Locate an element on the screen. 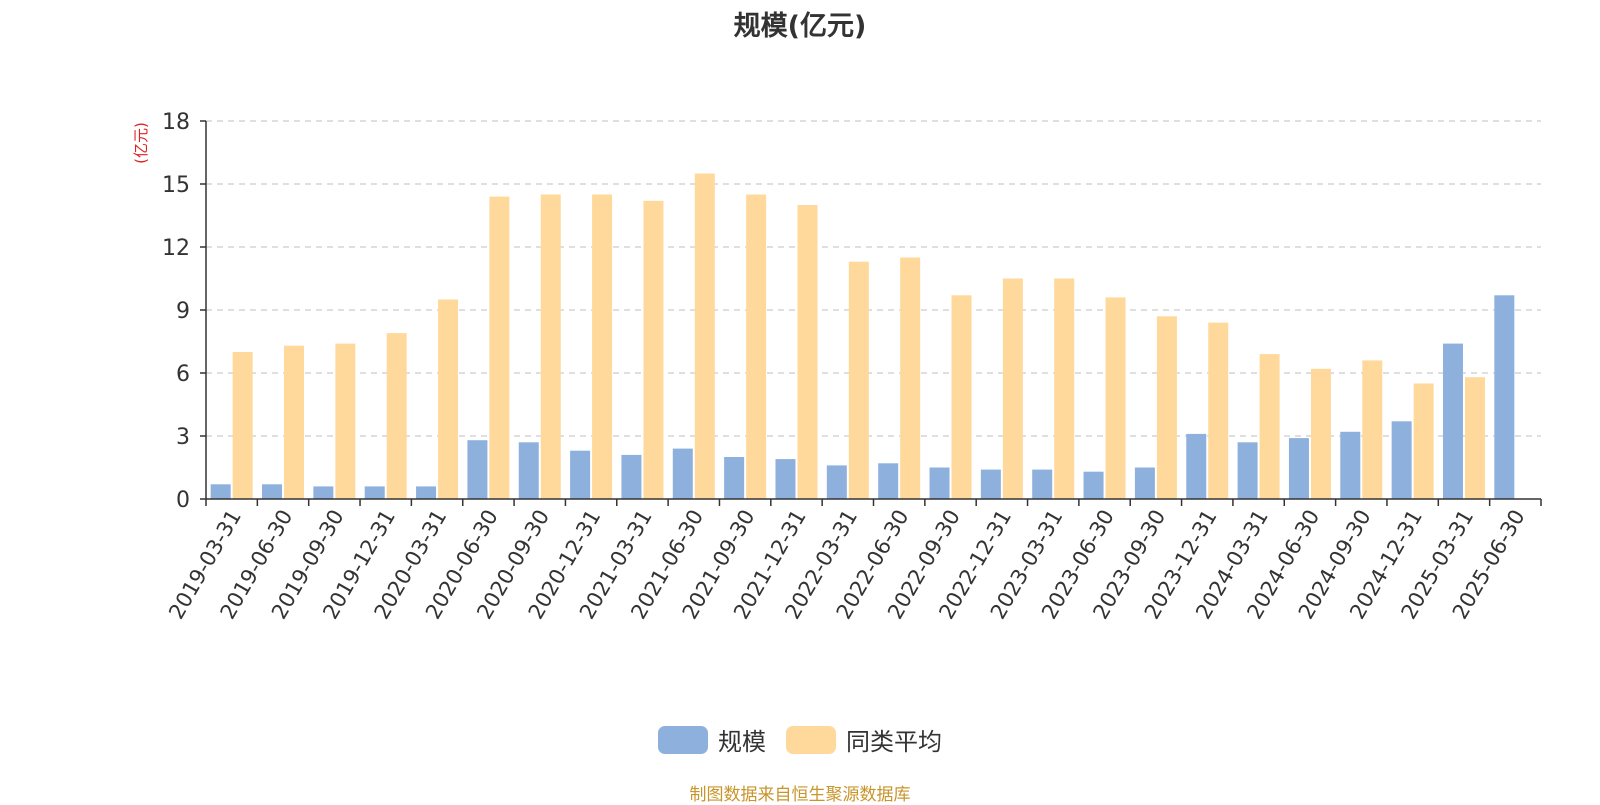 This screenshot has width=1600, height=805. y-tick-label: 0 is located at coordinates (183, 500).